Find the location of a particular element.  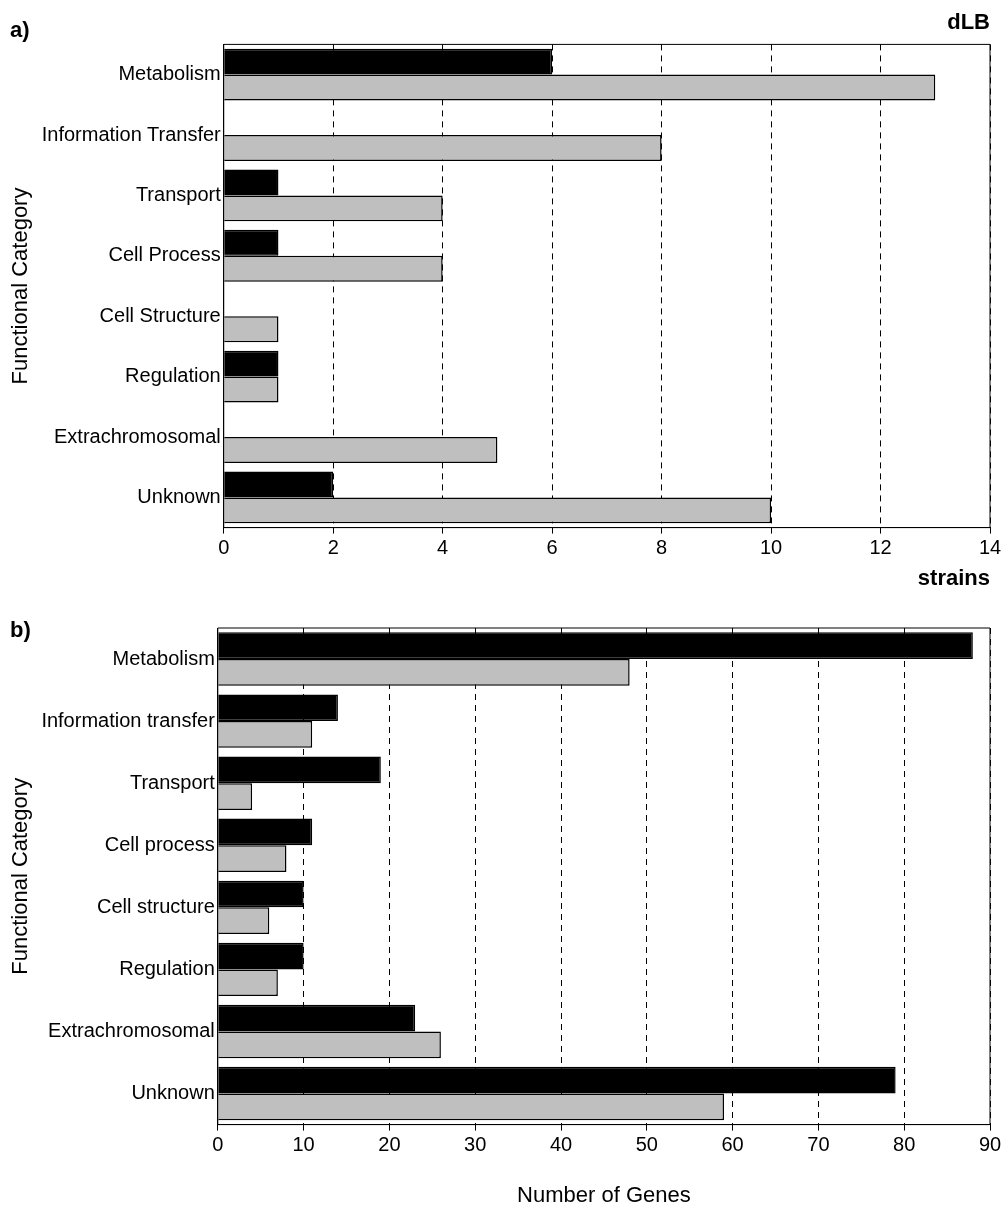

x-tick-label: 30 is located at coordinates (475, 1144).